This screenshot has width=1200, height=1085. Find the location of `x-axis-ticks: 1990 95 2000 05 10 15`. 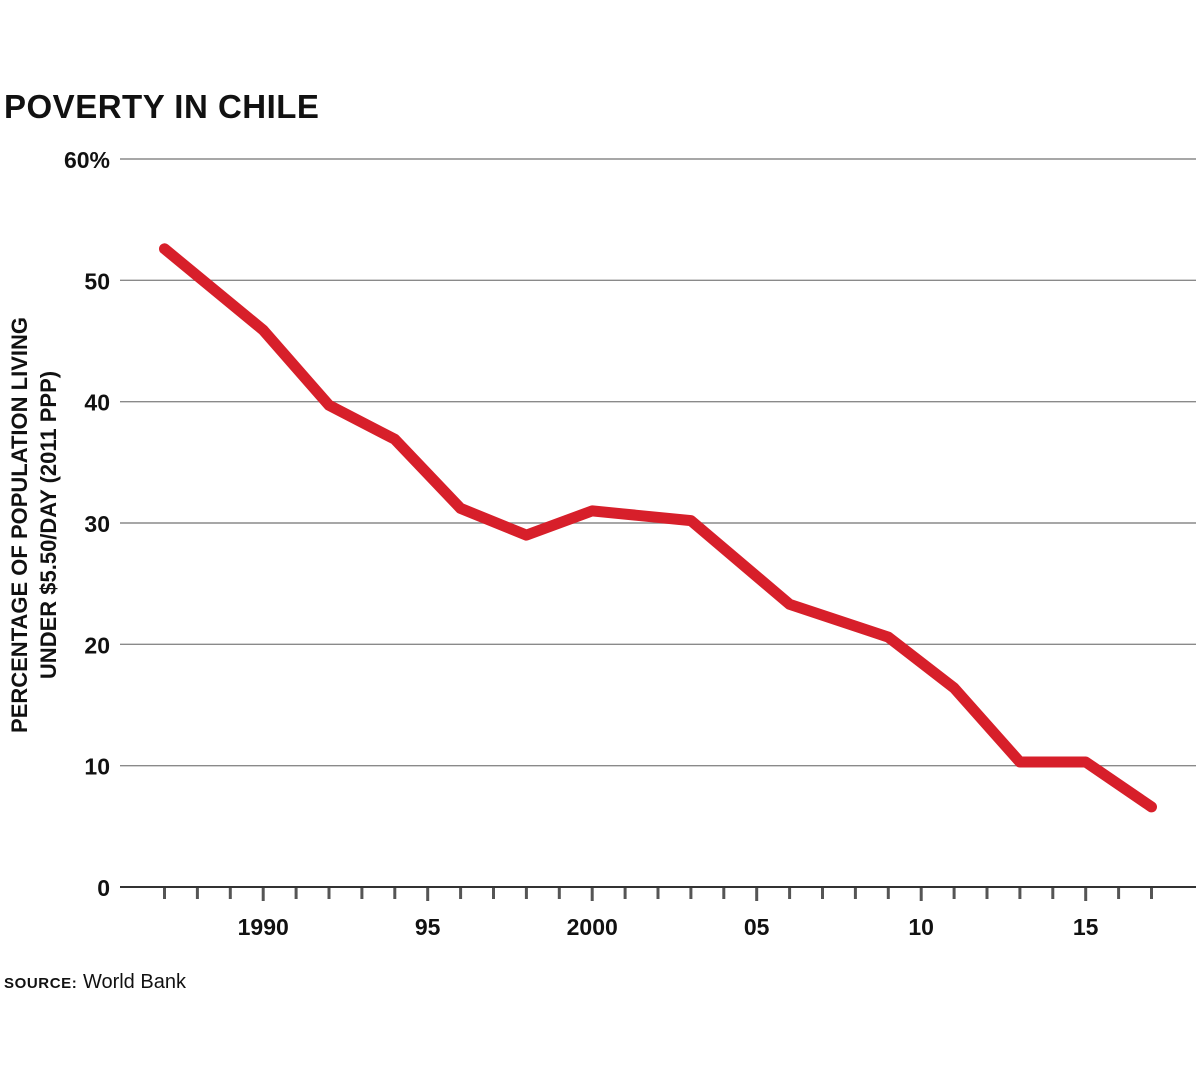

x-axis-ticks: 1990 95 2000 05 10 15 is located at coordinates (668, 927).